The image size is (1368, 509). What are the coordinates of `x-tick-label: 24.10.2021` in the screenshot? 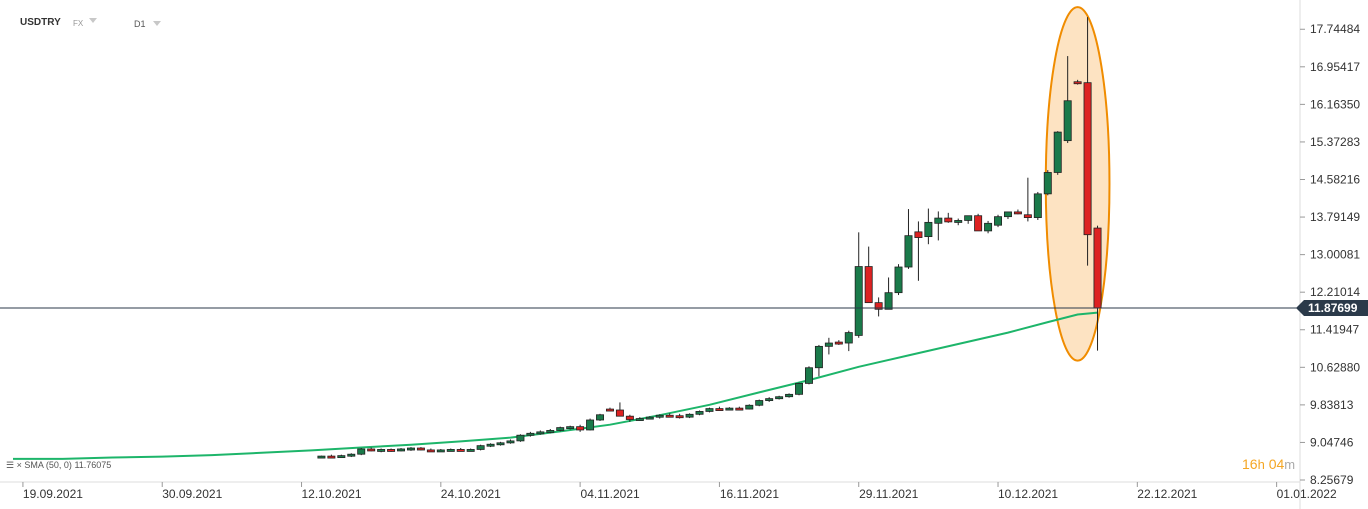 It's located at (471, 494).